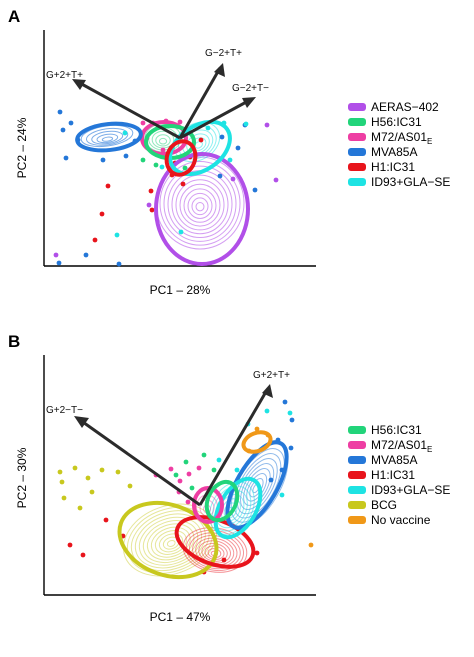 The height and width of the screenshot is (657, 474). Describe the element at coordinates (180, 617) in the screenshot. I see `x-axis-title-b: PC1 – 47%` at that location.